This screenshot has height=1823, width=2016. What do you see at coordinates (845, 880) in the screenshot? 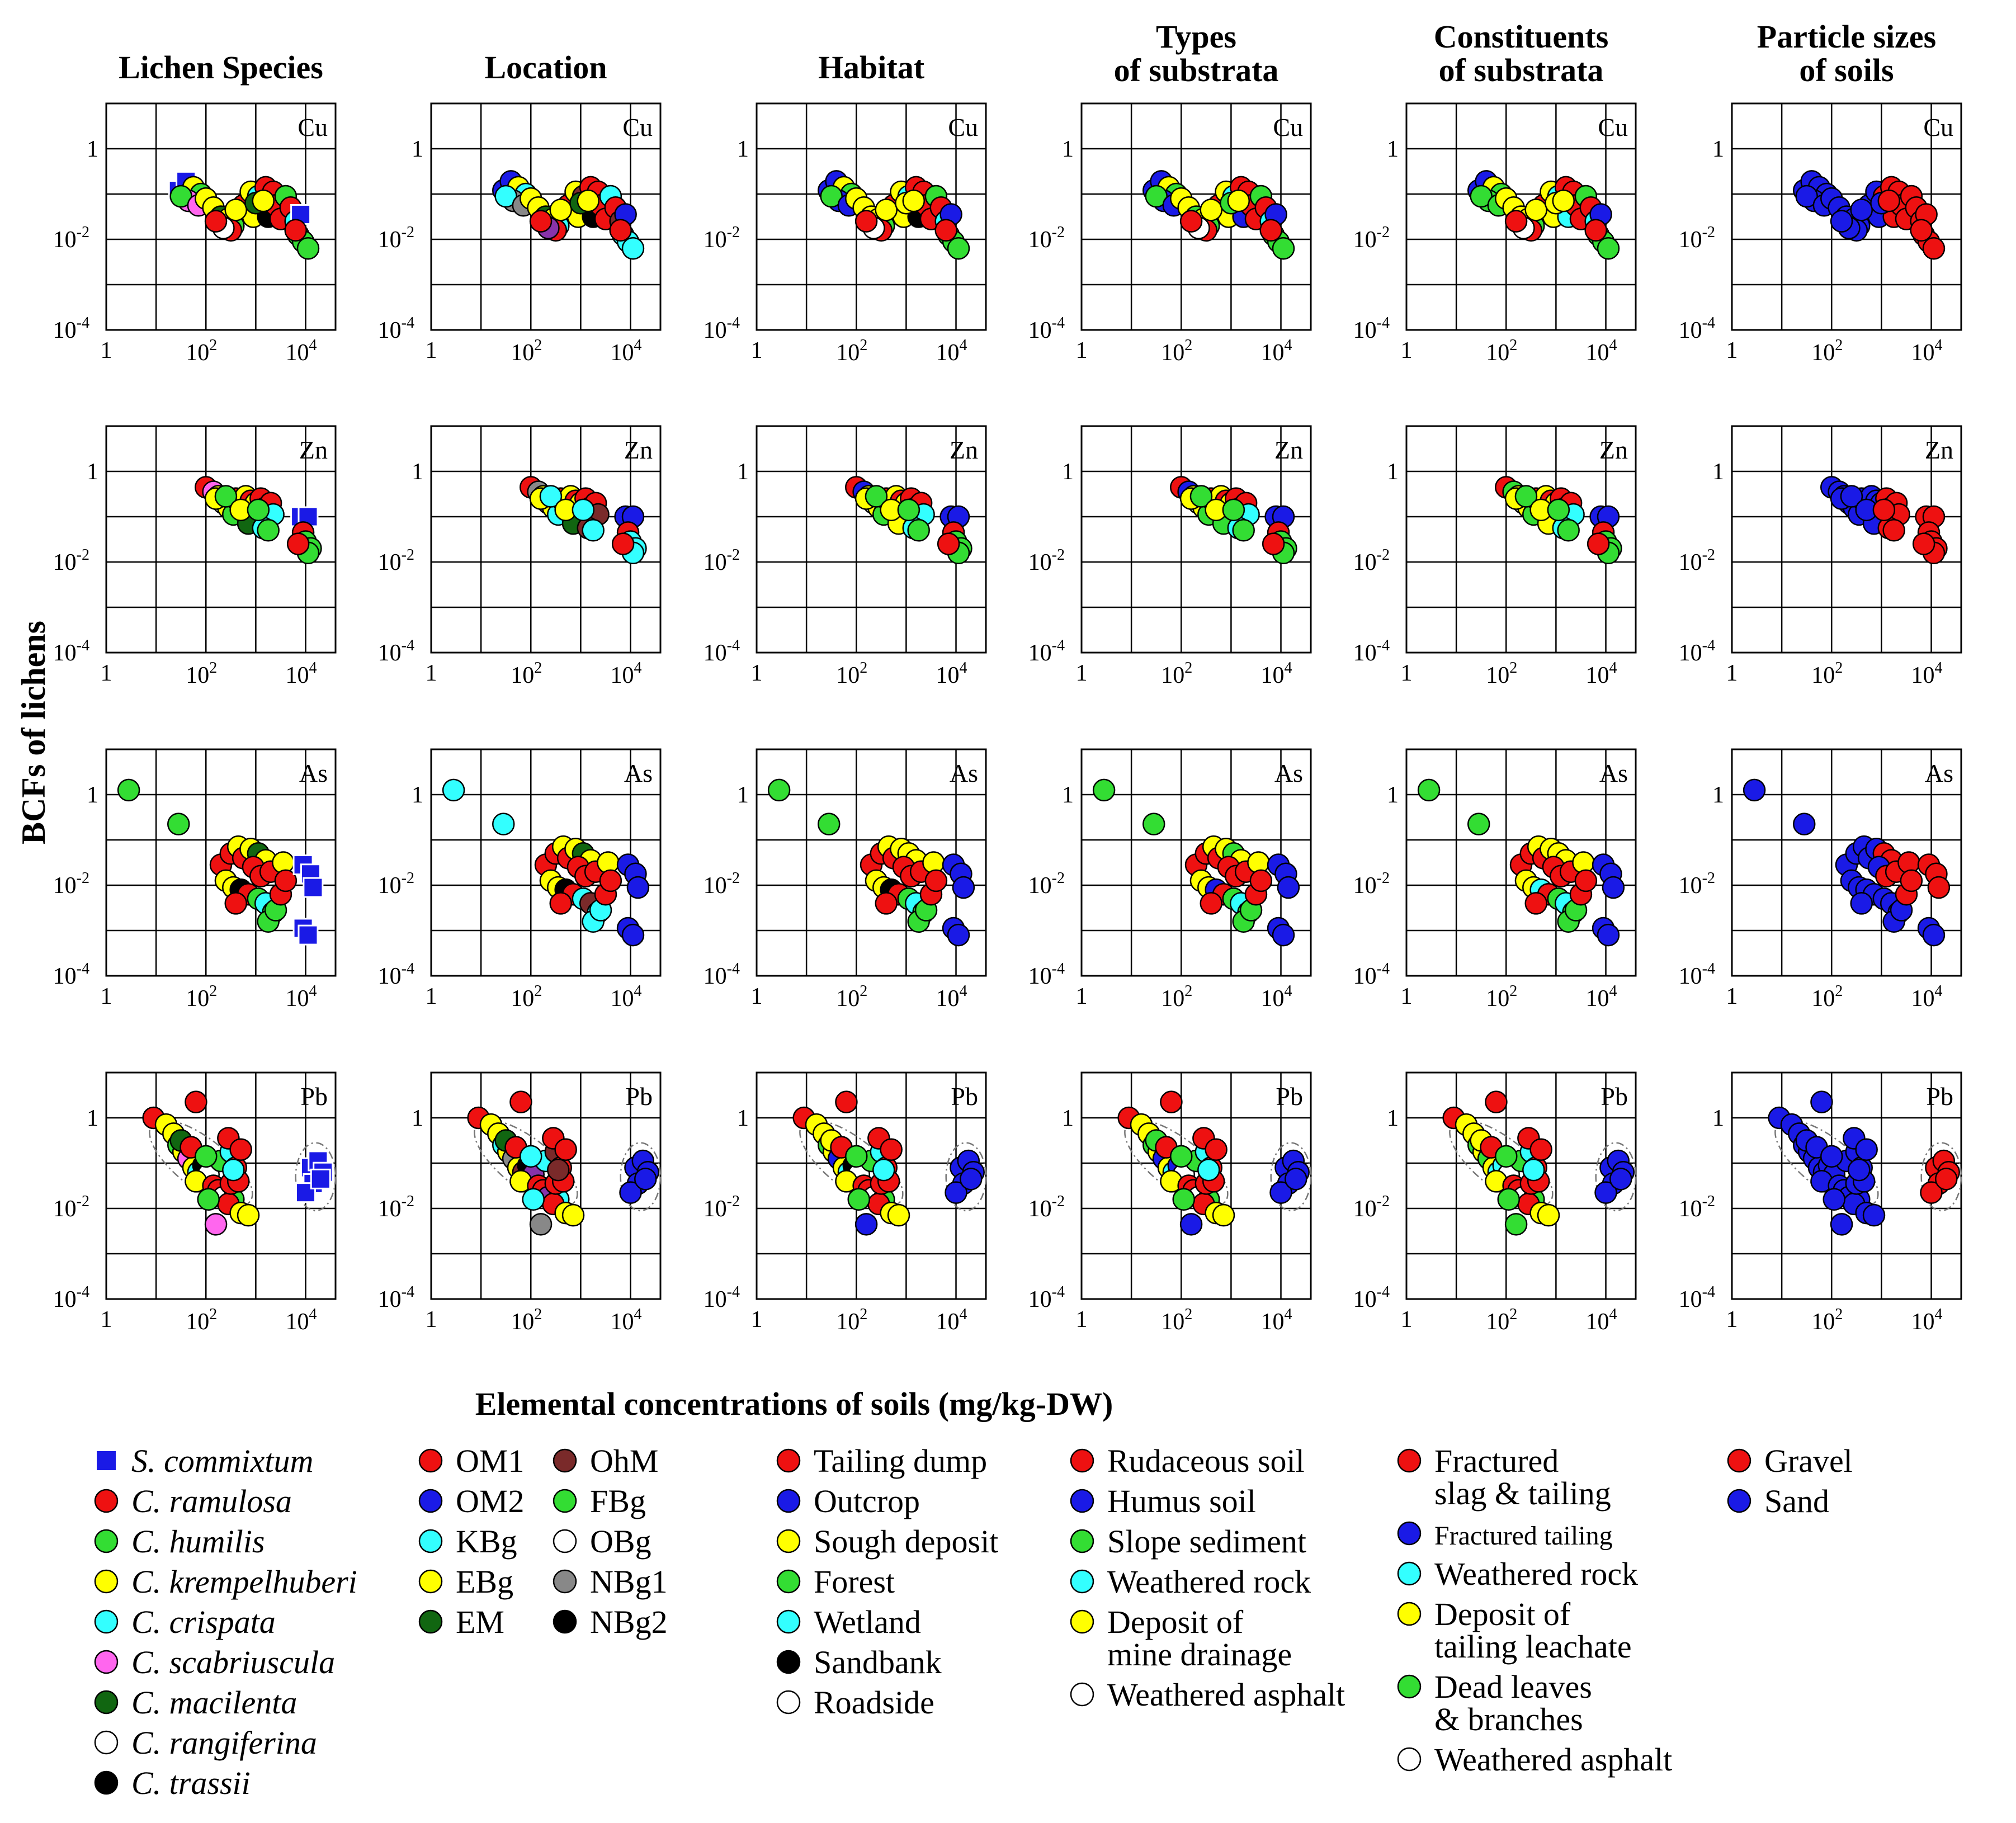
I see `panel-habitat-As: As 1 10² 10⁴ 1 10⁻² 10⁻⁴` at bounding box center [845, 880].